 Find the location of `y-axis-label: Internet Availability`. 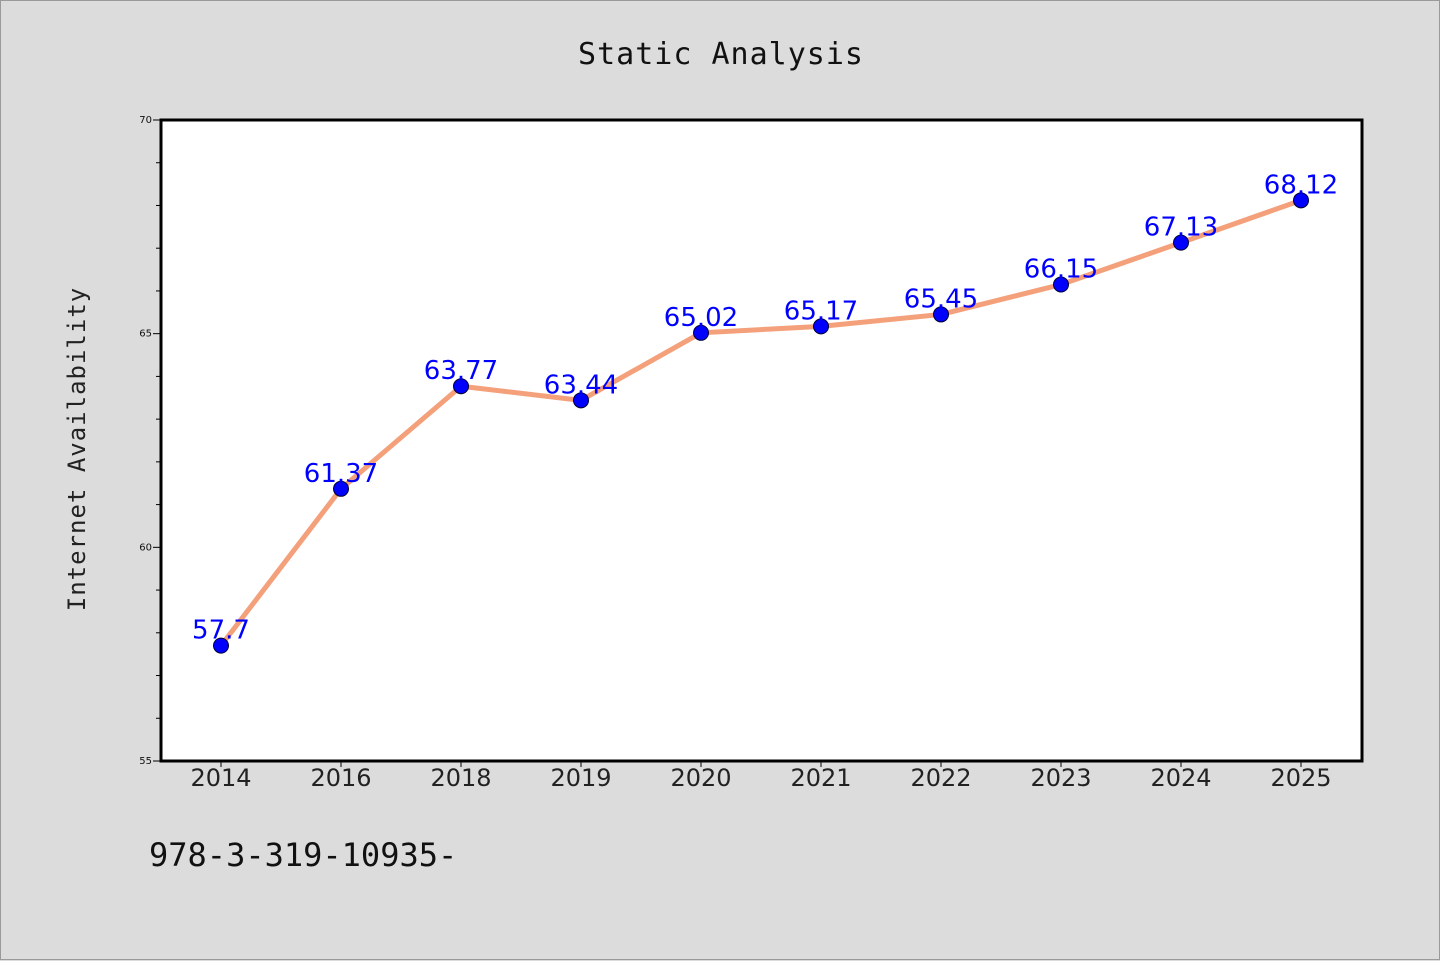

y-axis-label: Internet Availability is located at coordinates (77, 449).